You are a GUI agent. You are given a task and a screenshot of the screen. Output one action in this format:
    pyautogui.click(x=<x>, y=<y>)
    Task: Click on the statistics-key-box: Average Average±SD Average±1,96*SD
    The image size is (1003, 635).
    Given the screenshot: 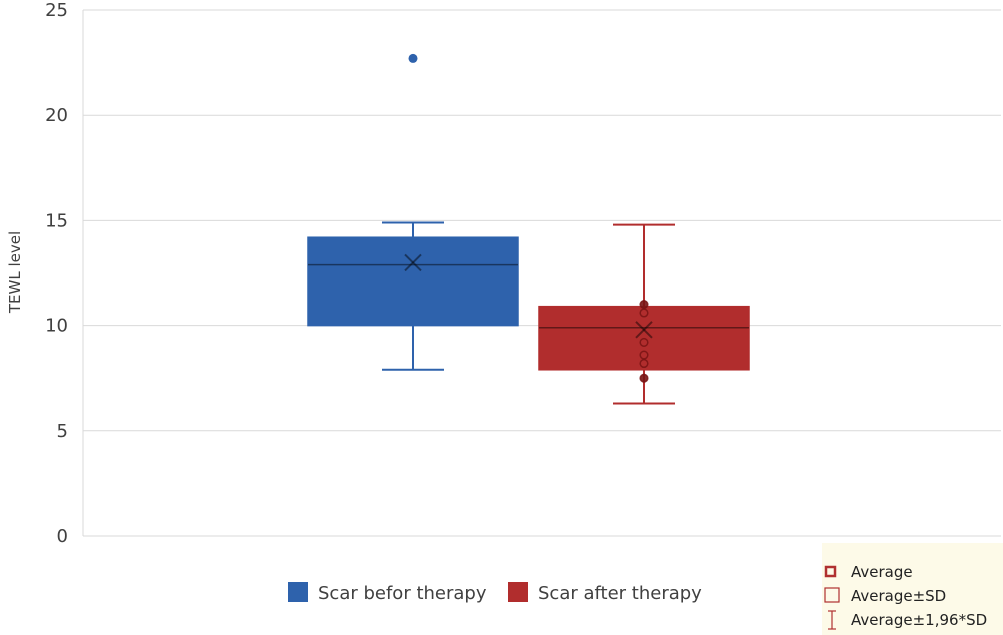 What is the action you would take?
    pyautogui.click(x=912, y=589)
    